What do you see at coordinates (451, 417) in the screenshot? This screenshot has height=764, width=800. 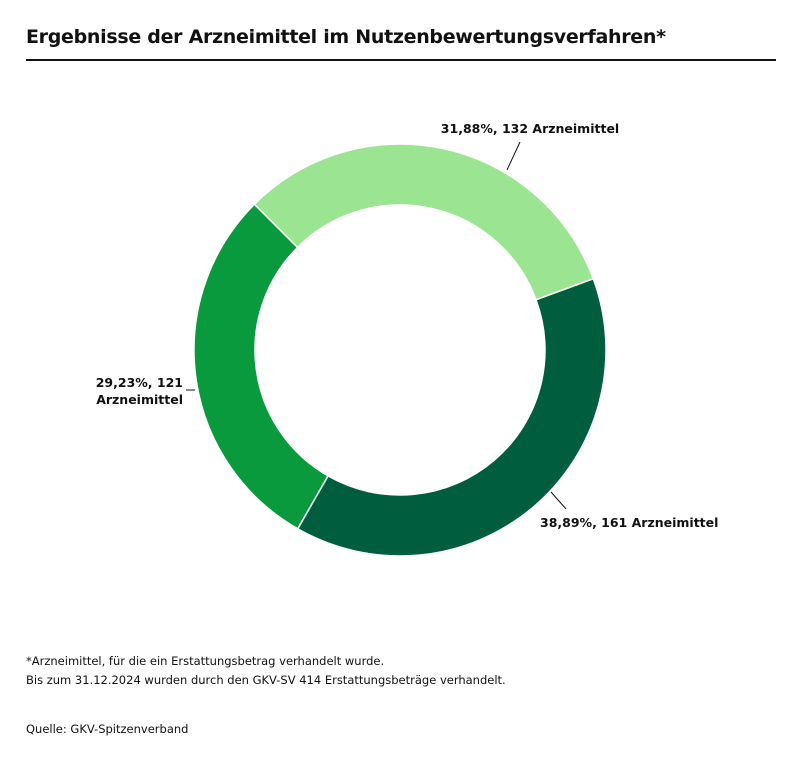 I see `slice-dark` at bounding box center [451, 417].